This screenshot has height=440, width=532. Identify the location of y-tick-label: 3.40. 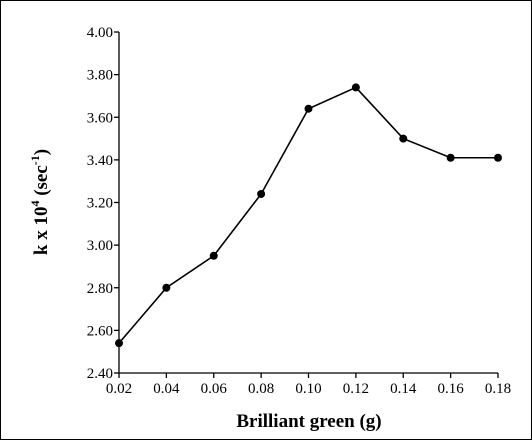
(100, 161).